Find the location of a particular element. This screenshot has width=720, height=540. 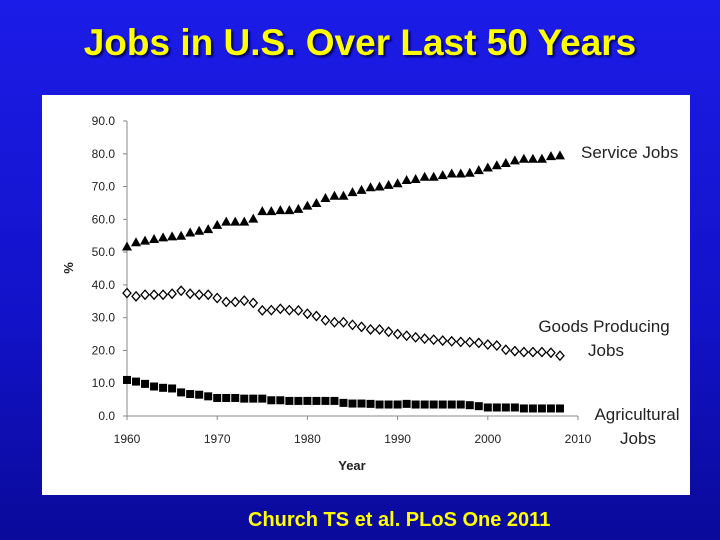

y-tick-label: 60.0 is located at coordinates (104, 219).